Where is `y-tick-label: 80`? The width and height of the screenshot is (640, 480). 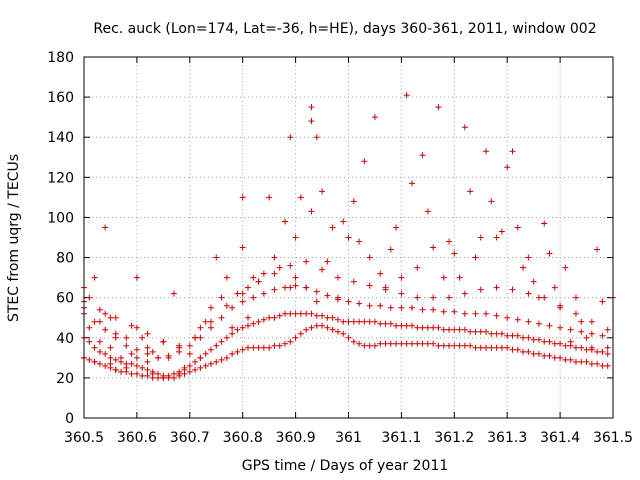
y-tick-label: 80 is located at coordinates (65, 259).